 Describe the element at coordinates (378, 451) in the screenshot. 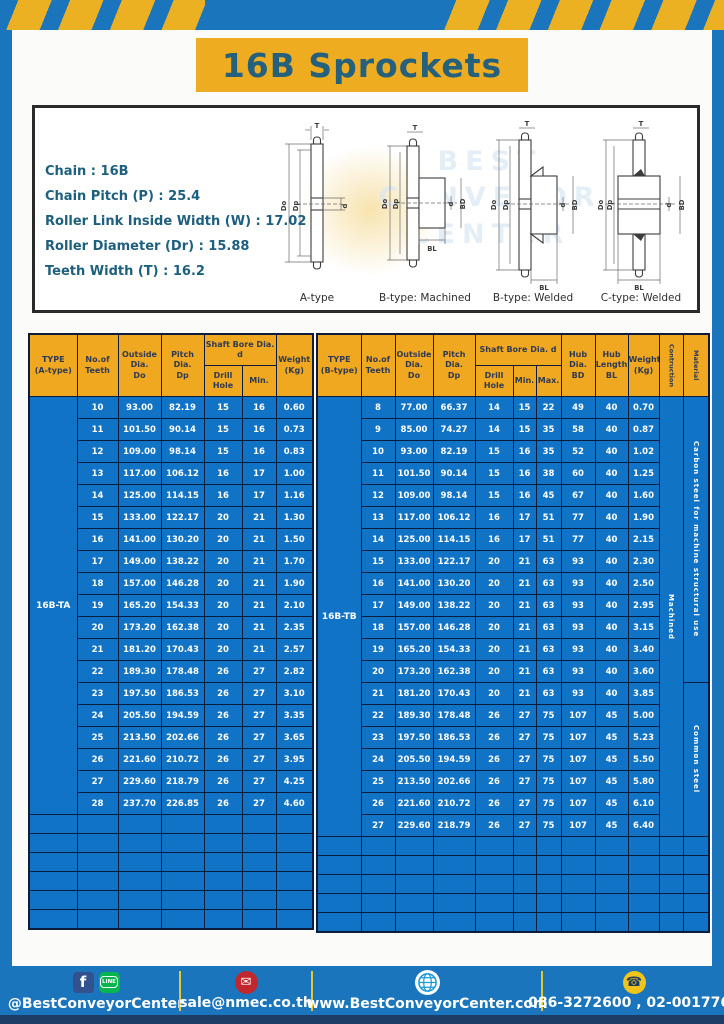

I see `table-cell: 10` at that location.